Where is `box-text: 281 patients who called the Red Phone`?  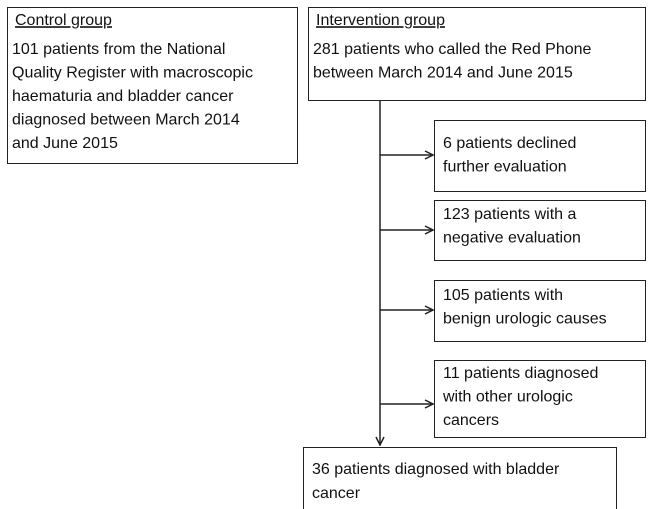
box-text: 281 patients who called the Red Phone is located at coordinates (452, 49).